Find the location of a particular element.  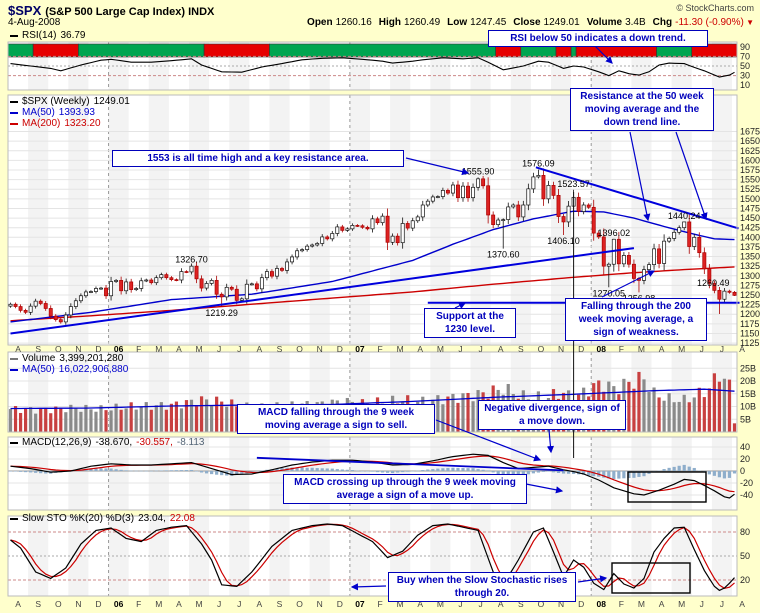

ma50-legend: MA(50) 1393.93 is located at coordinates (52, 113).